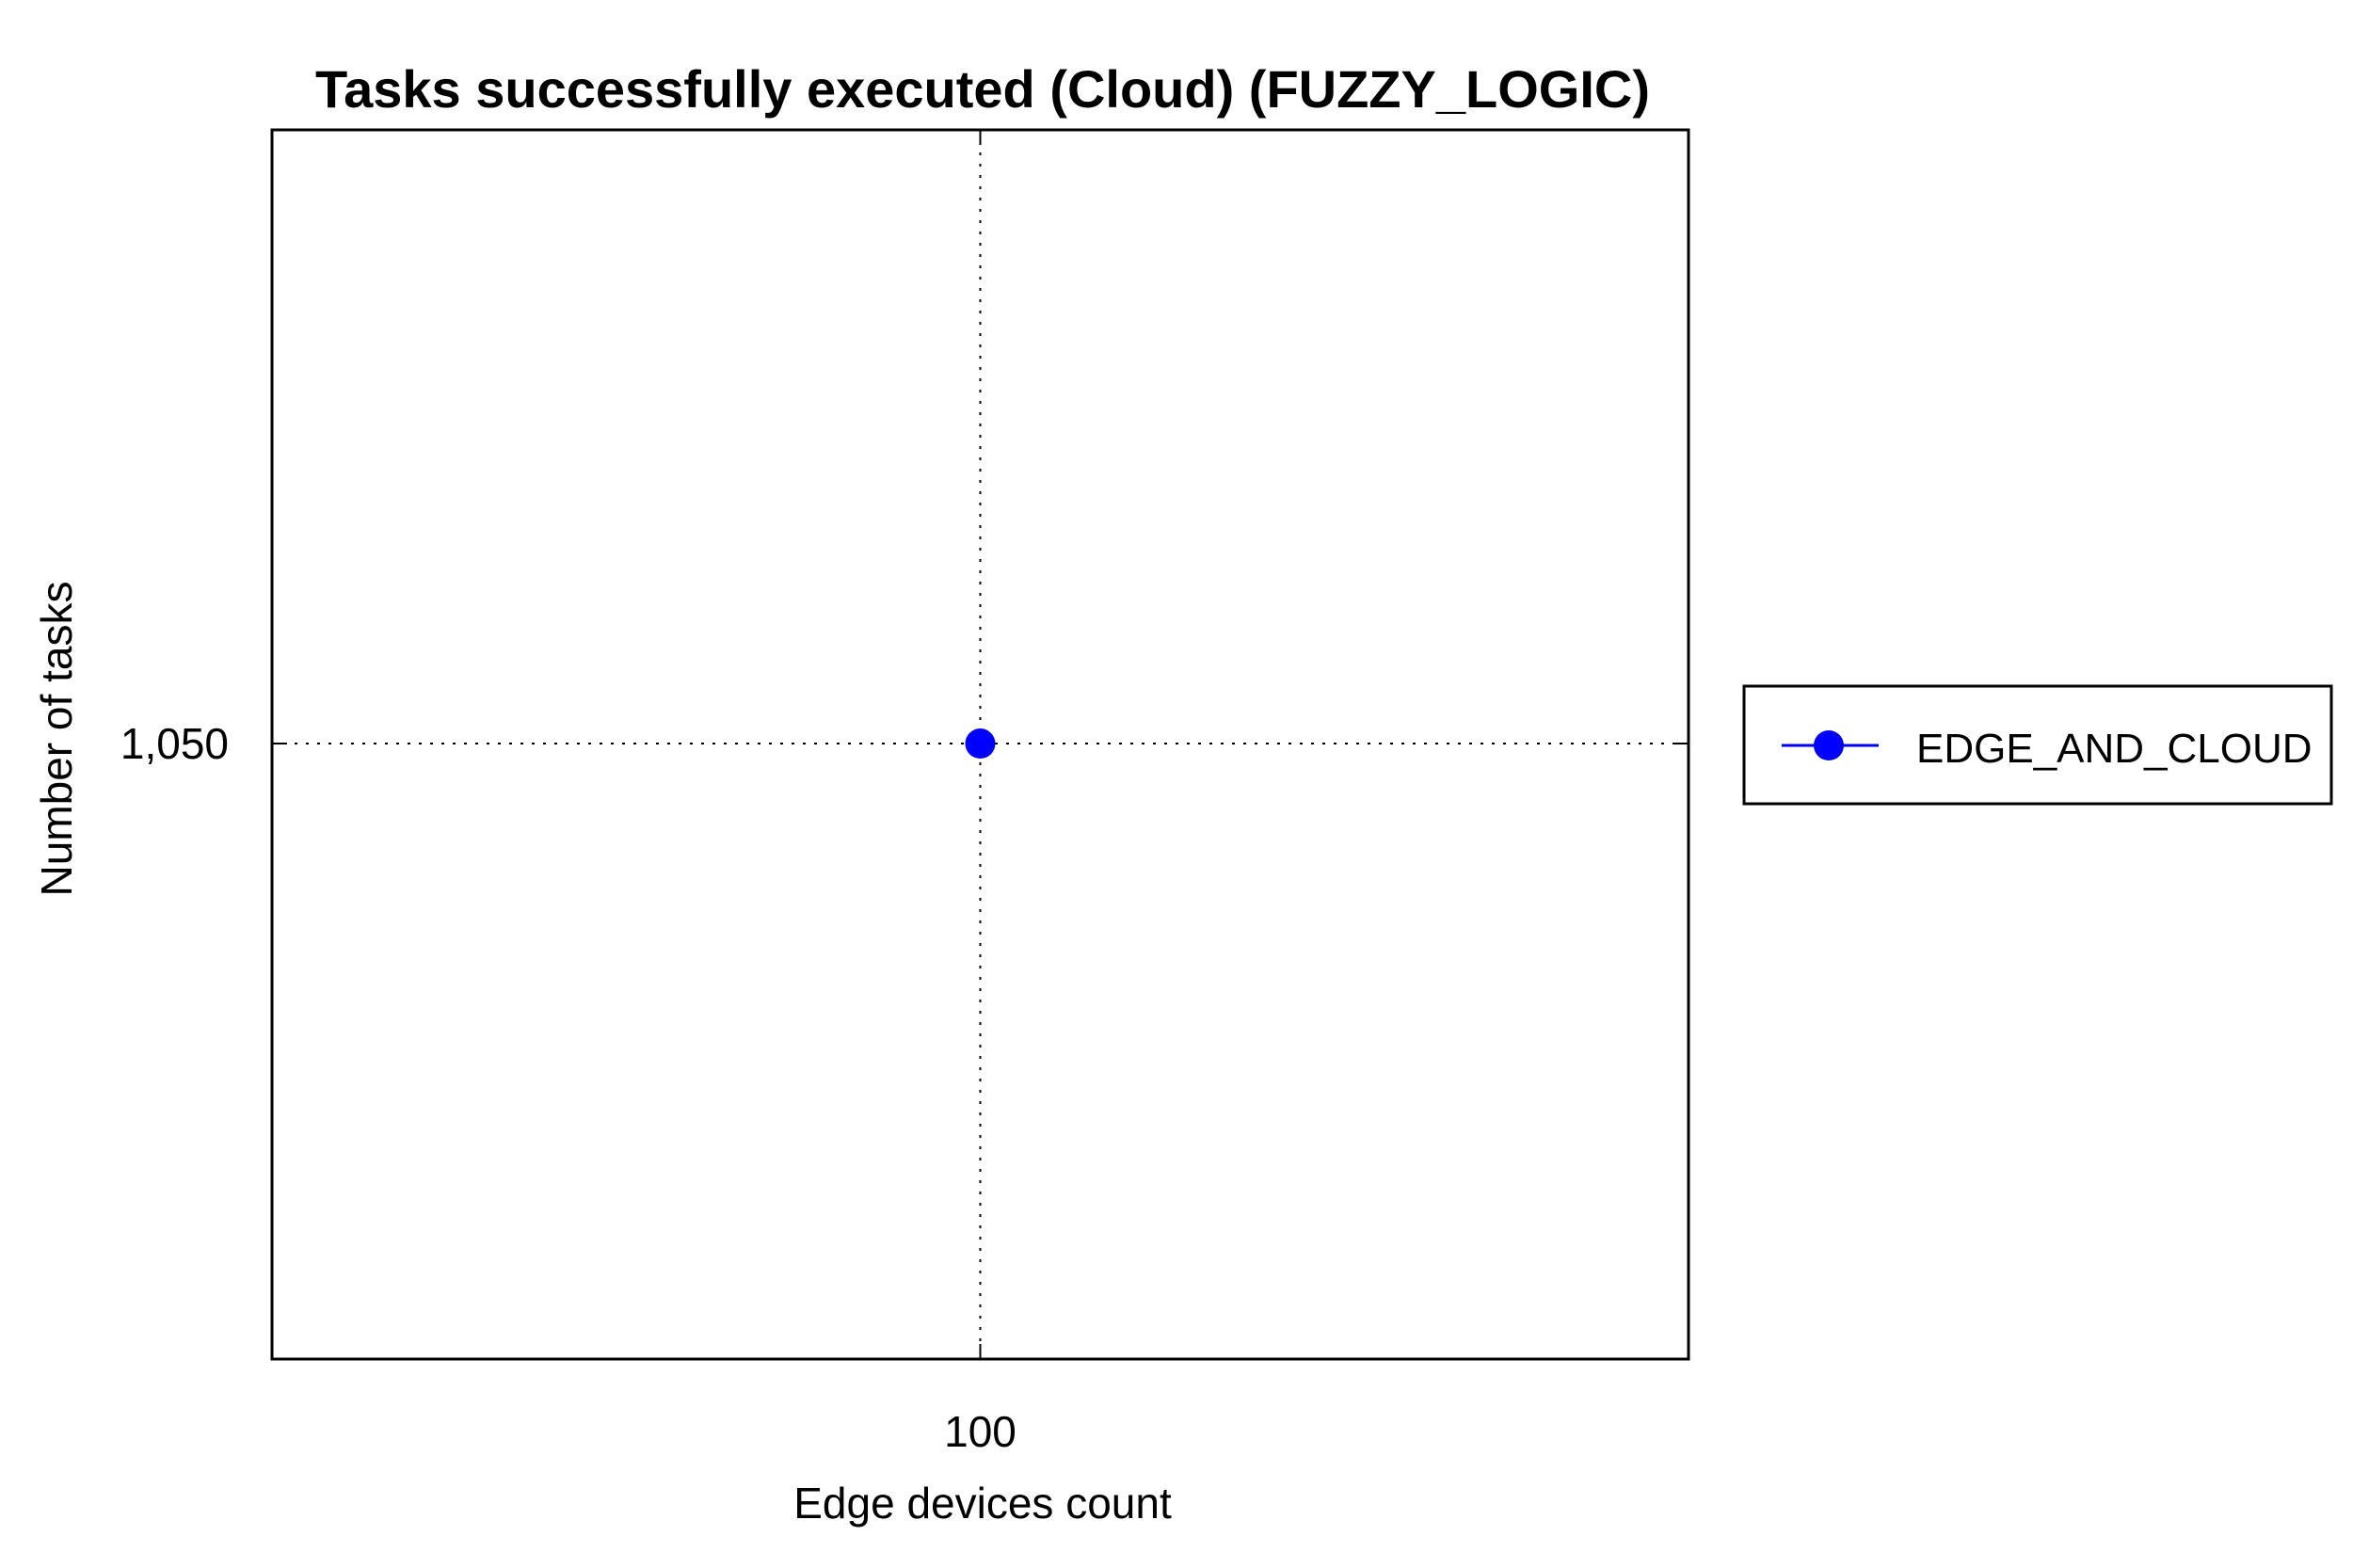  What do you see at coordinates (56, 739) in the screenshot?
I see `y-axis-label: Number of tasks` at bounding box center [56, 739].